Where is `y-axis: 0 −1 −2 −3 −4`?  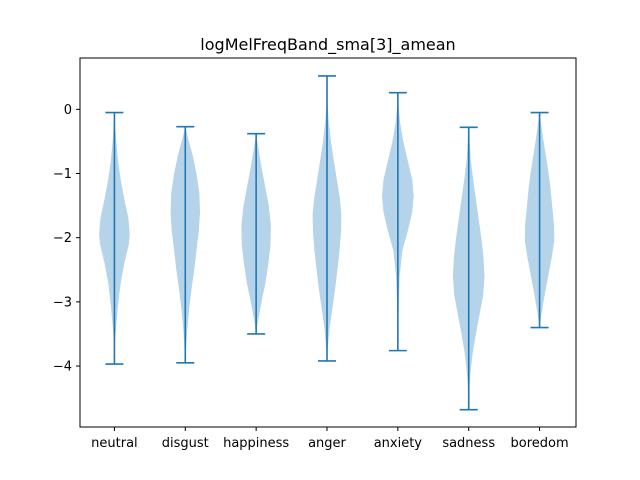
y-axis: 0 −1 −2 −3 −4 is located at coordinates (66, 239).